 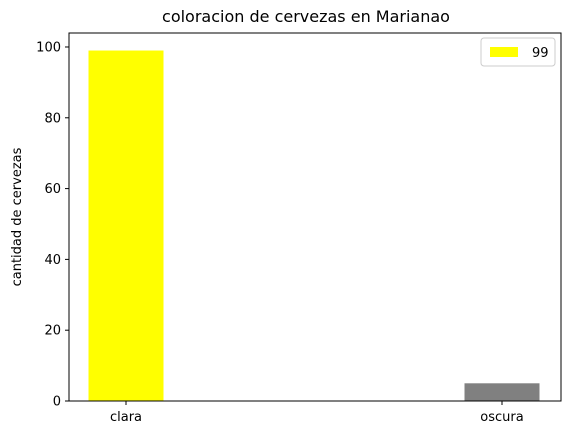 I want to click on y-axis: 0 20 40 60 80 100, so click(x=52, y=225).